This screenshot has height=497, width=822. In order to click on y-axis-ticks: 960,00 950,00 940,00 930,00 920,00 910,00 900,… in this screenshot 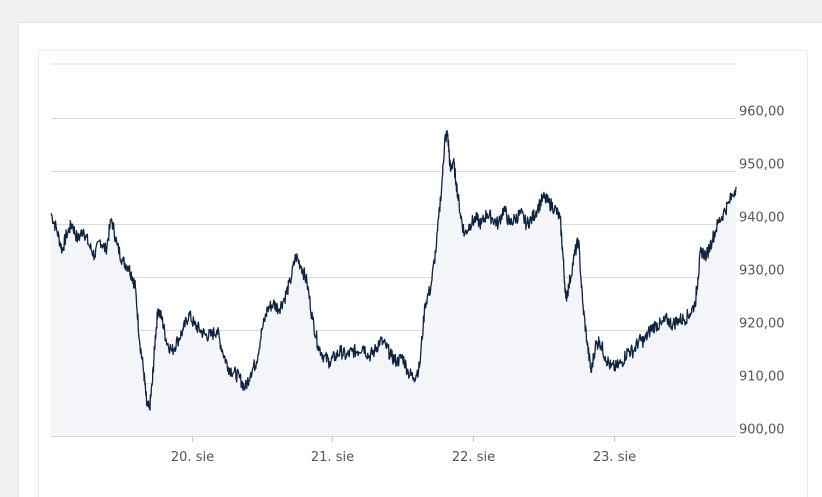, I will do `click(762, 271)`.